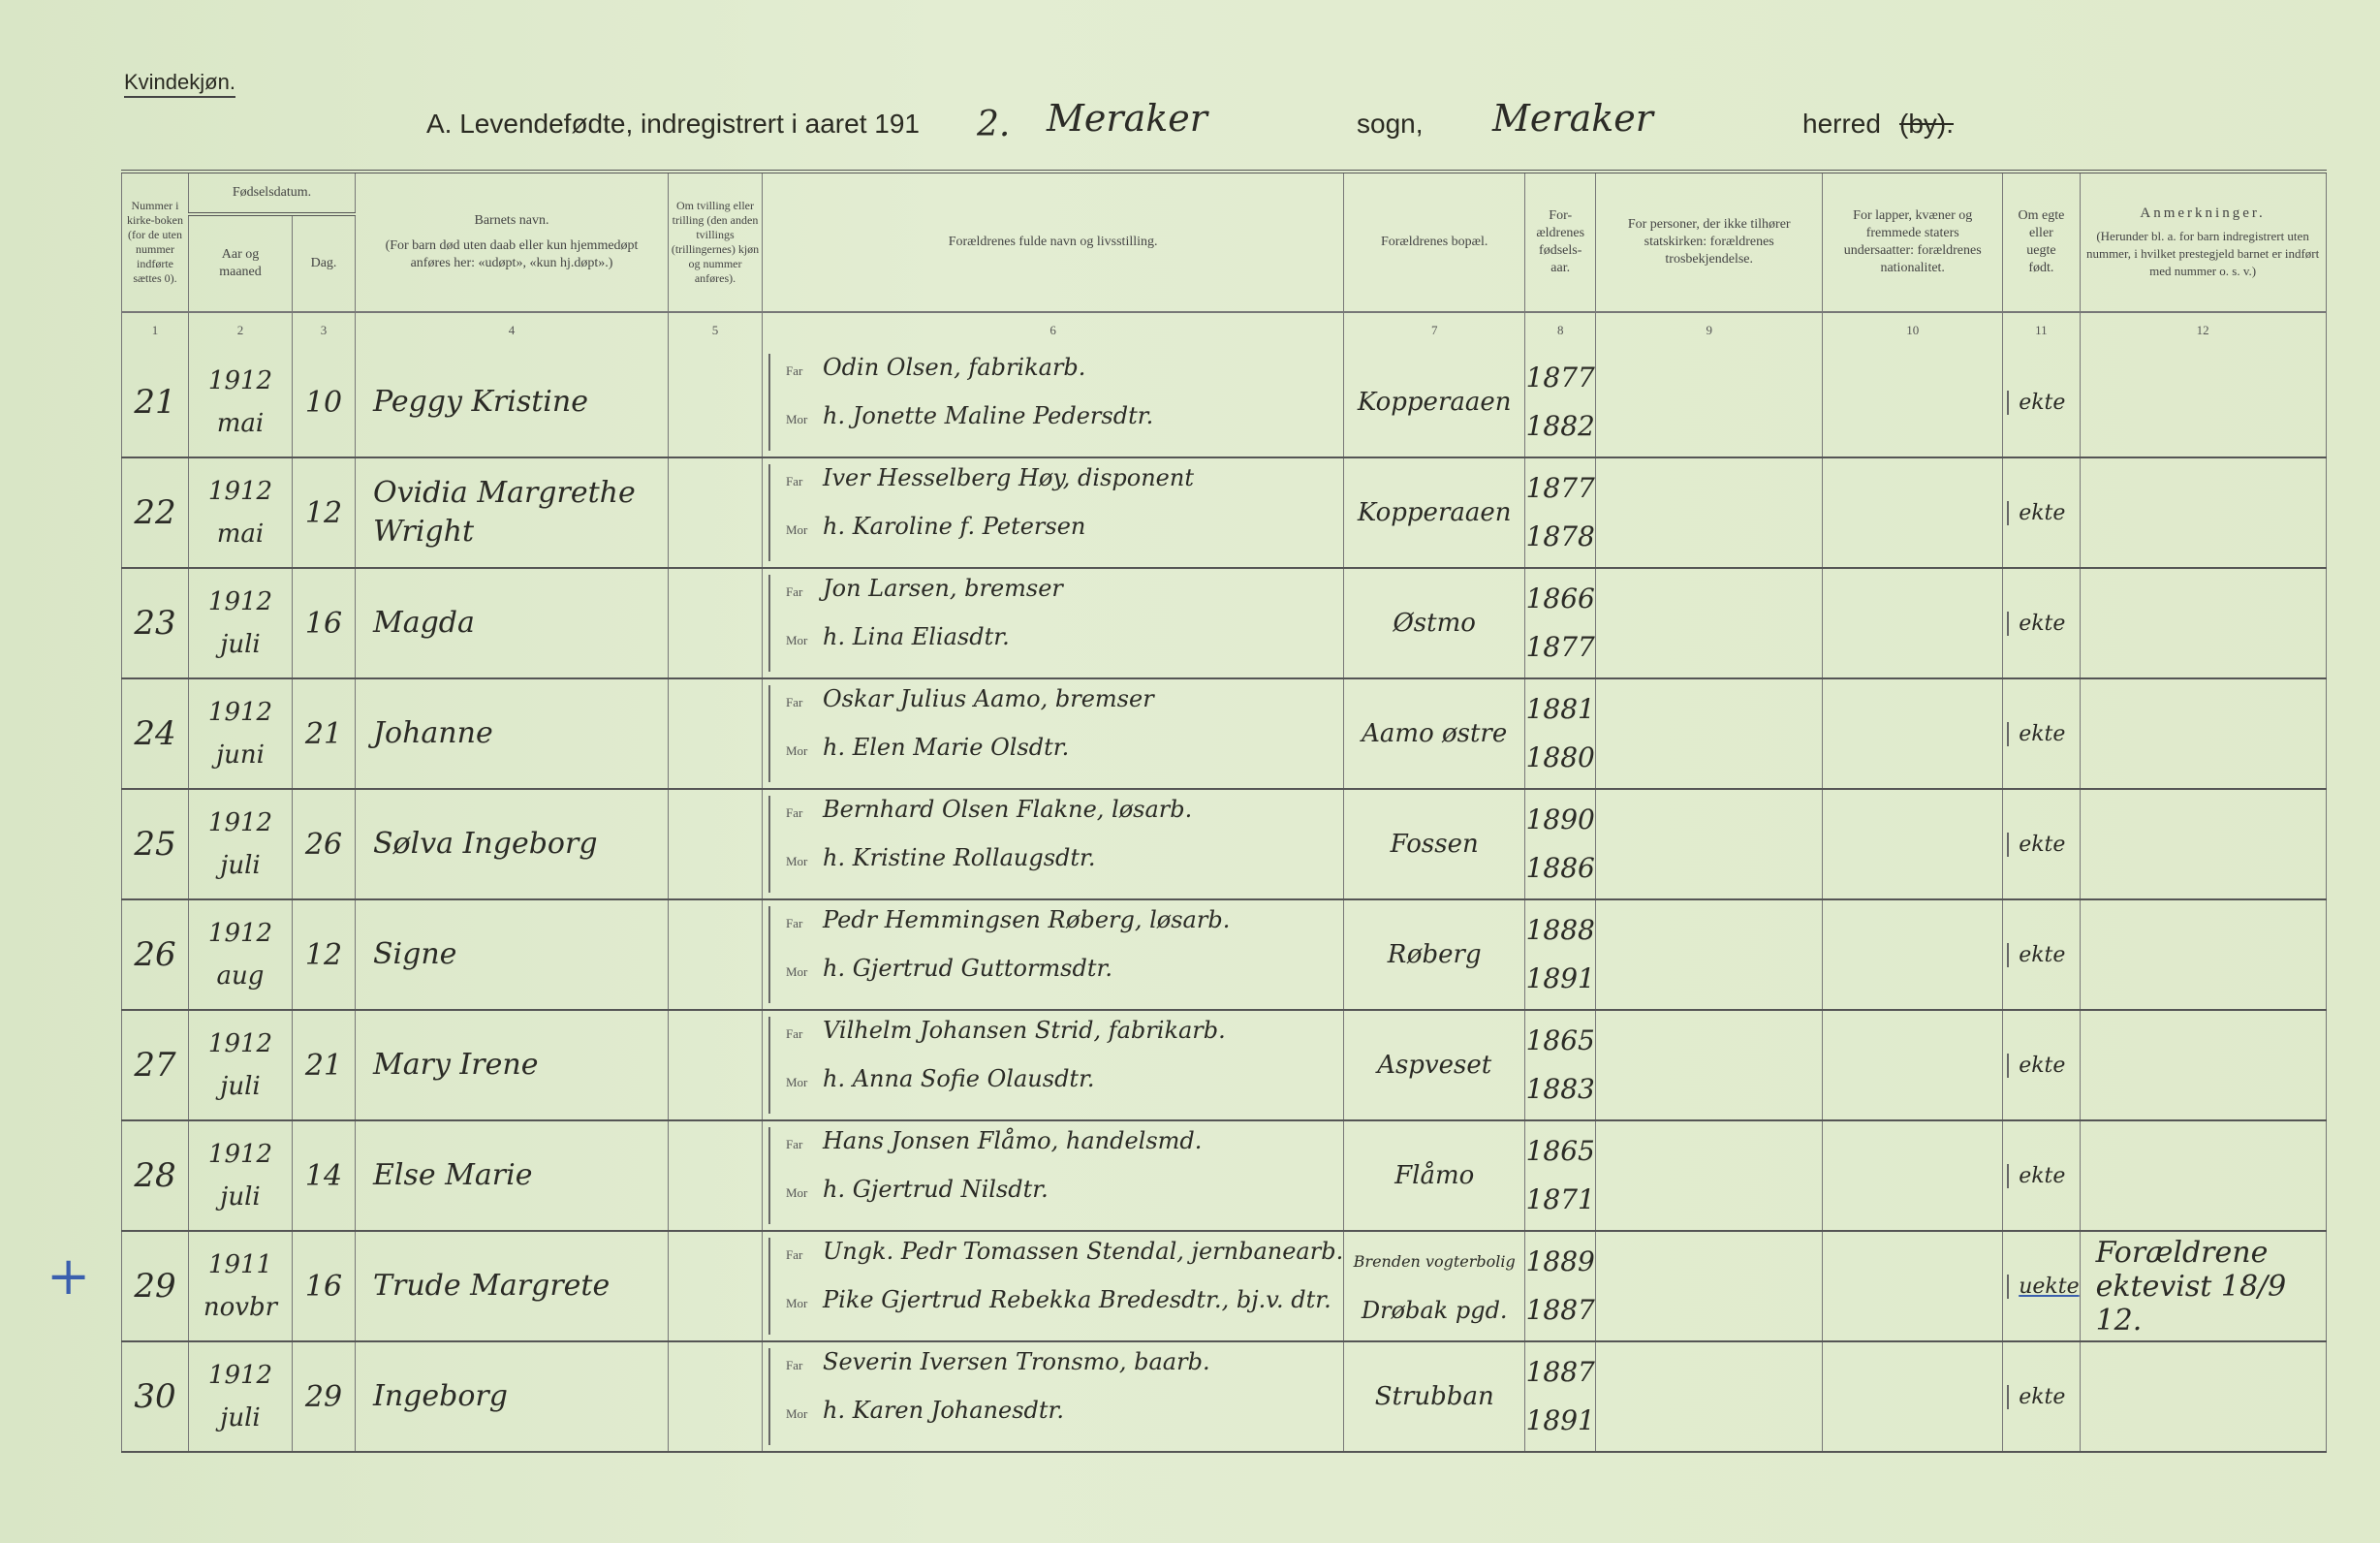  Describe the element at coordinates (1434, 1175) in the screenshot. I see `residence: Flåmo` at that location.